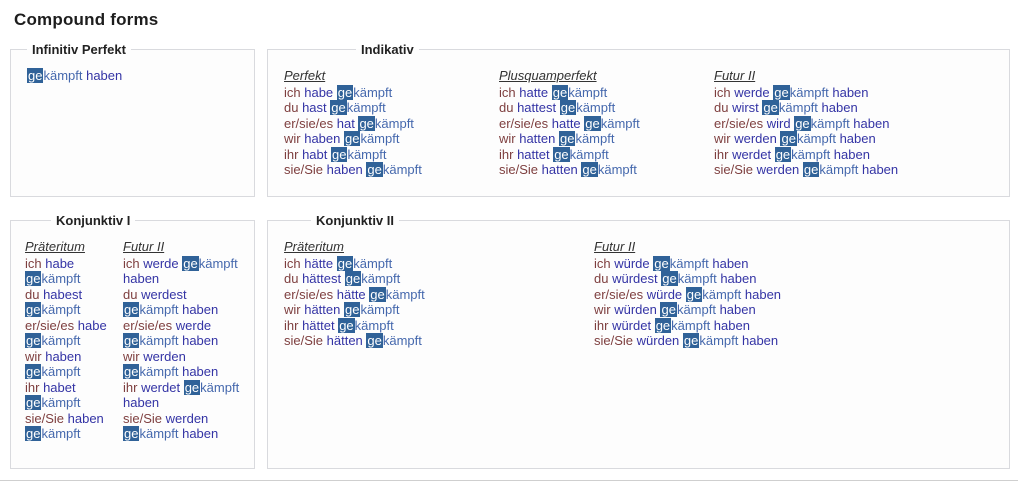 The height and width of the screenshot is (481, 1018). I want to click on auxiliary-verb: hattet, so click(535, 154).